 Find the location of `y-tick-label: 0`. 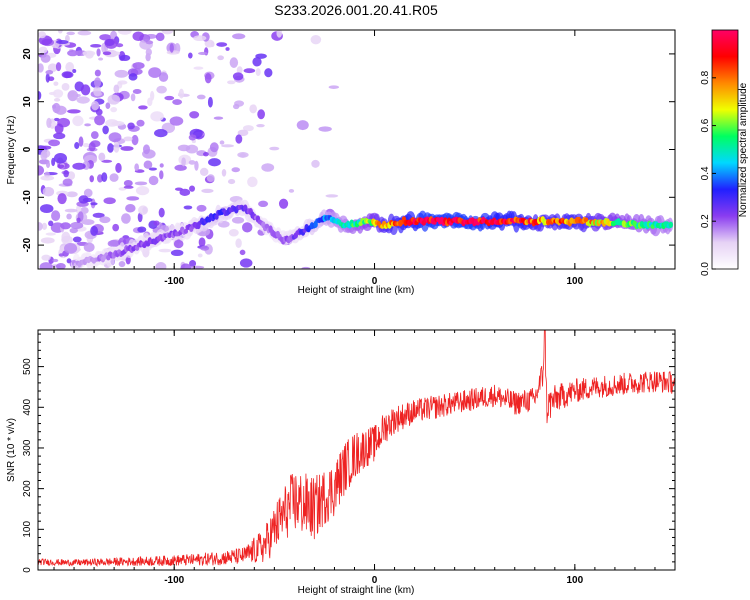

y-tick-label: 0 is located at coordinates (27, 570).